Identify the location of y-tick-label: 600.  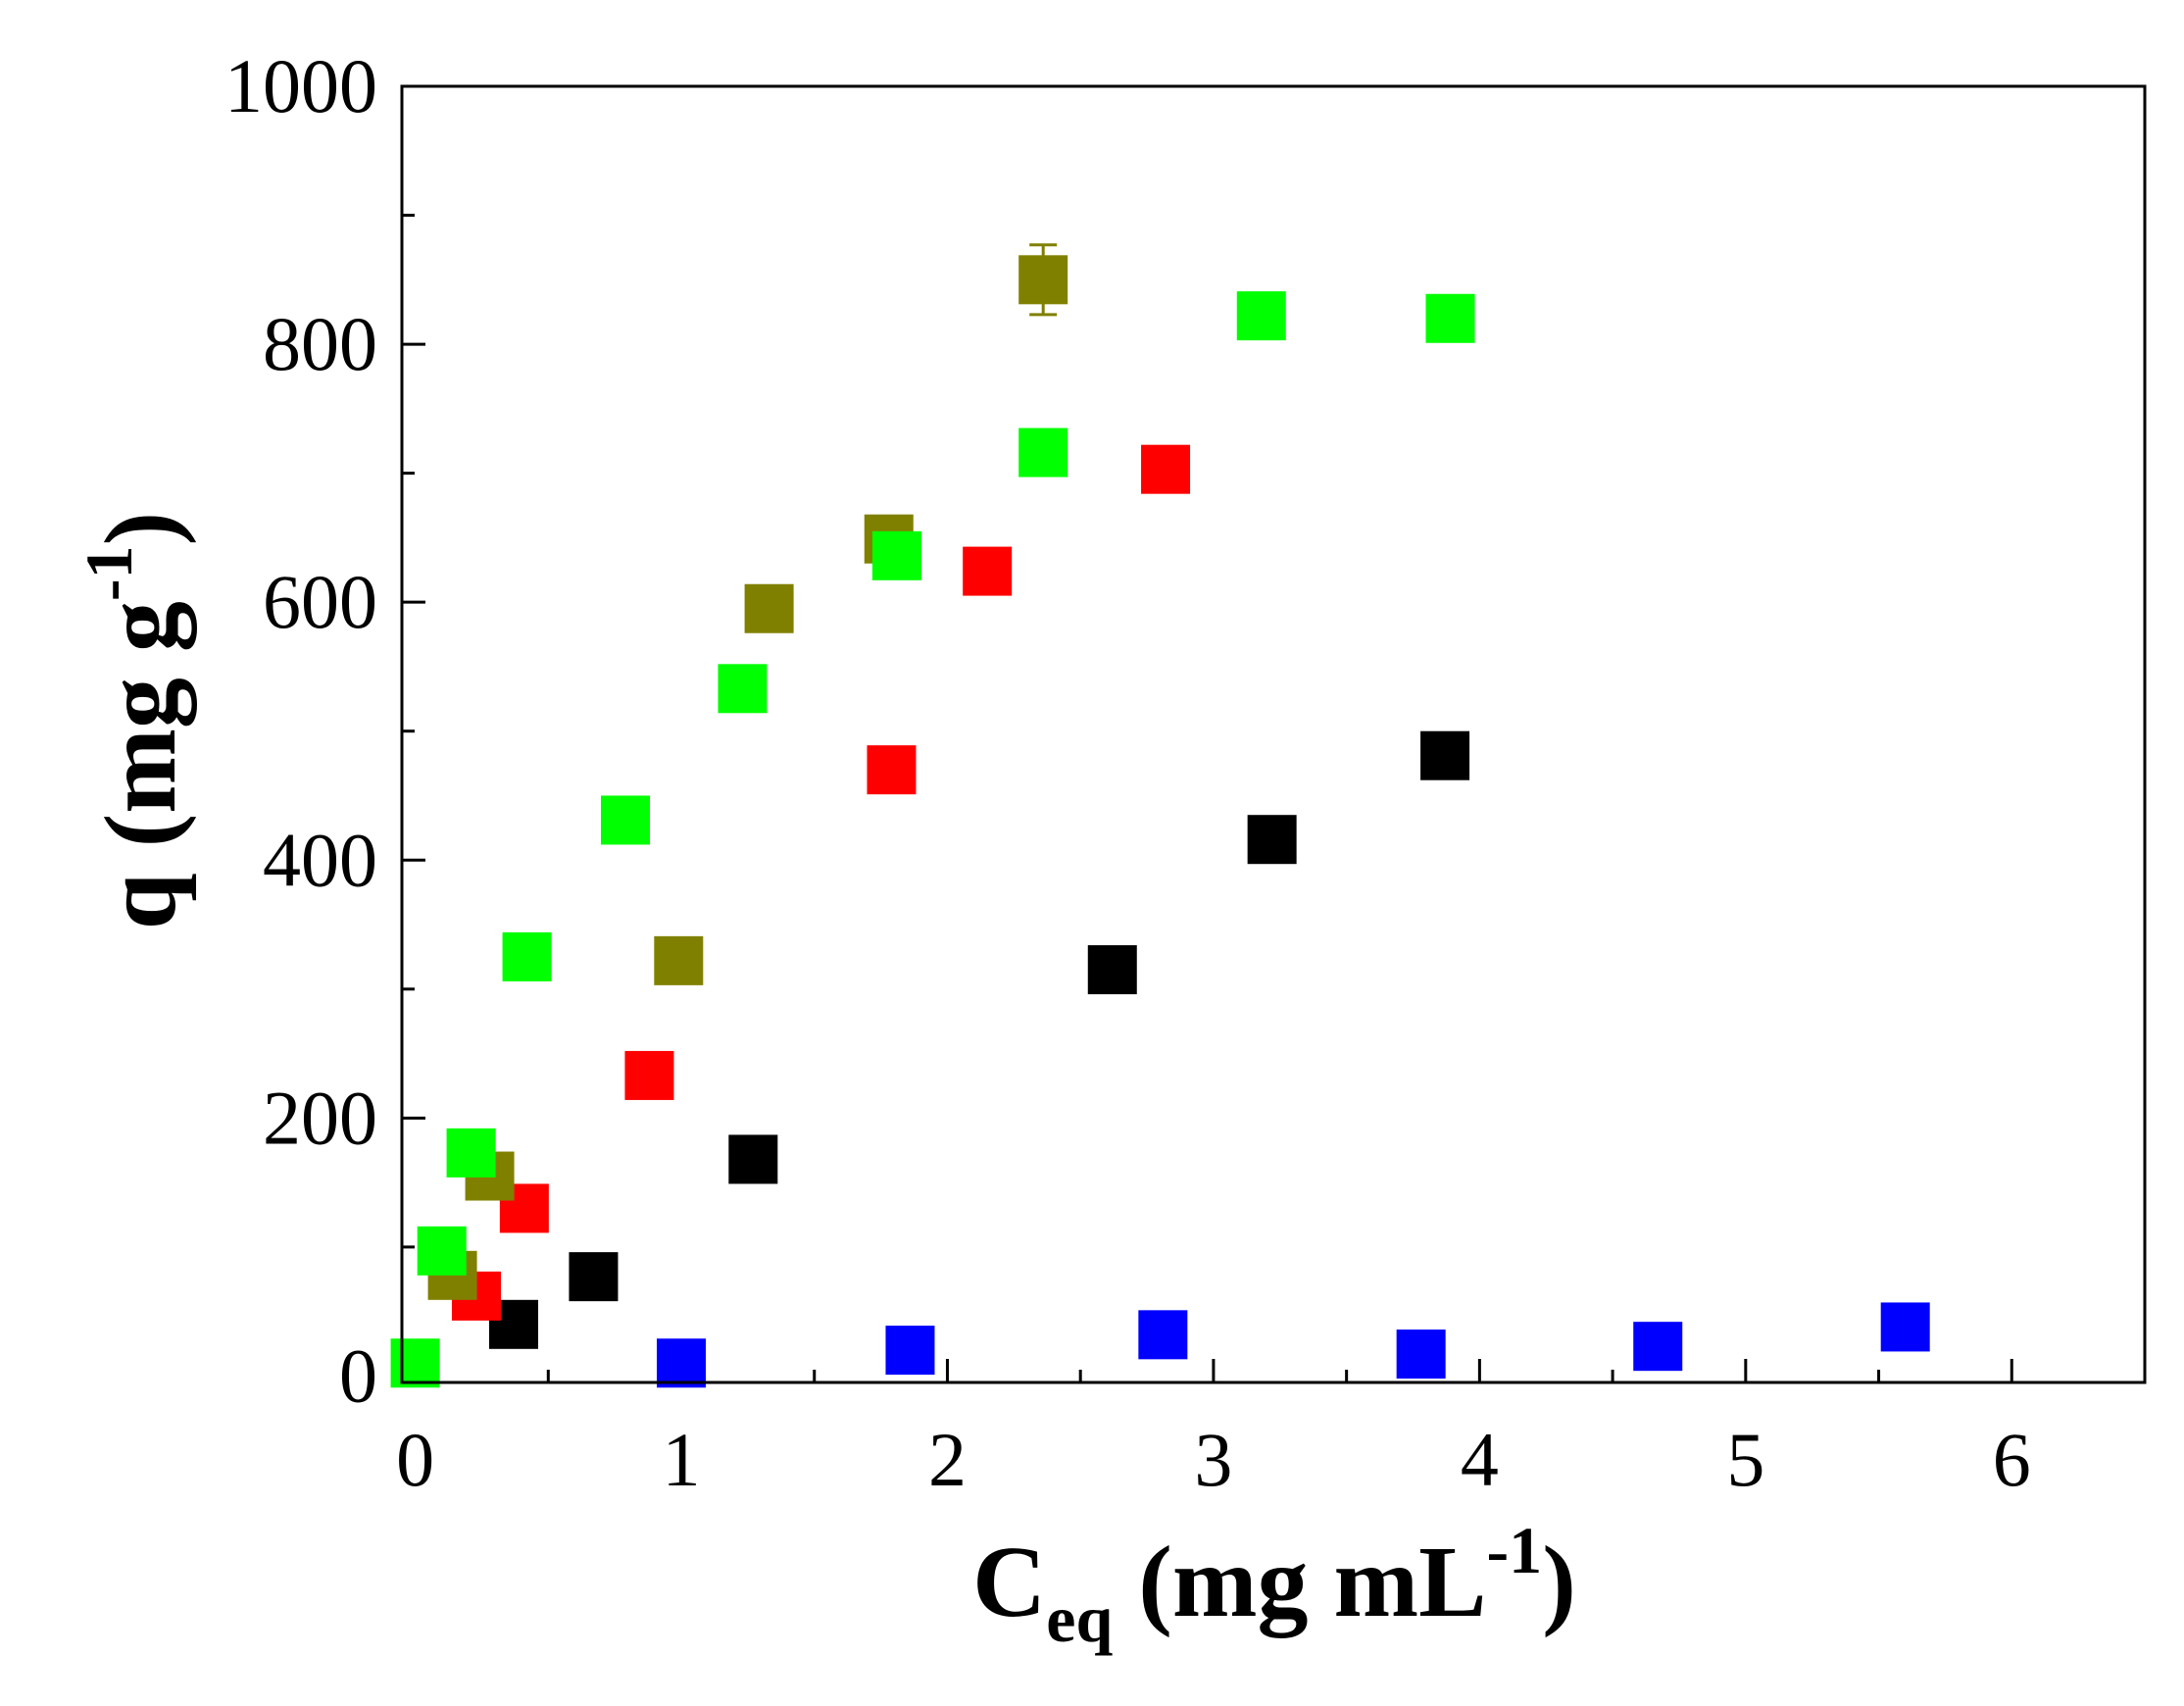
(320, 601).